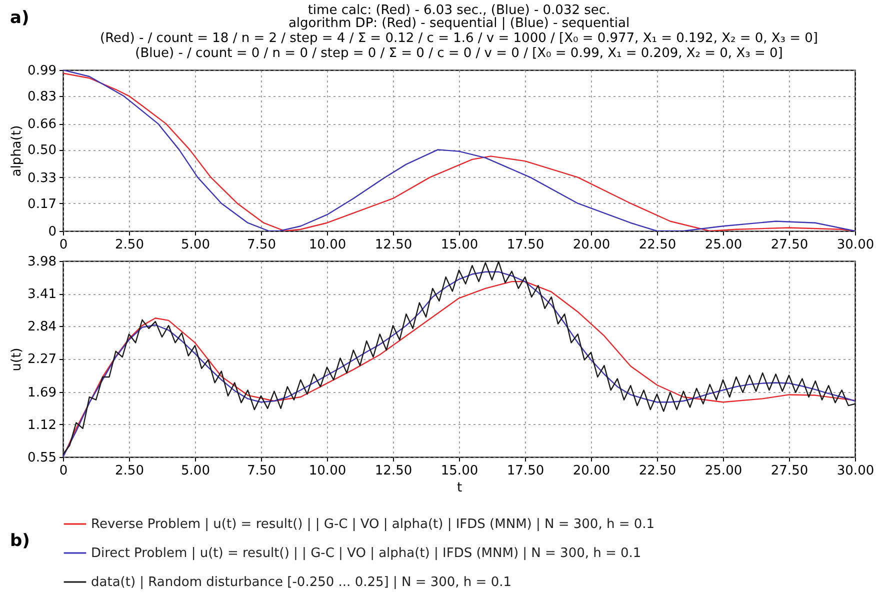 The image size is (891, 594). Describe the element at coordinates (20, 18) in the screenshot. I see `text: a)` at that location.